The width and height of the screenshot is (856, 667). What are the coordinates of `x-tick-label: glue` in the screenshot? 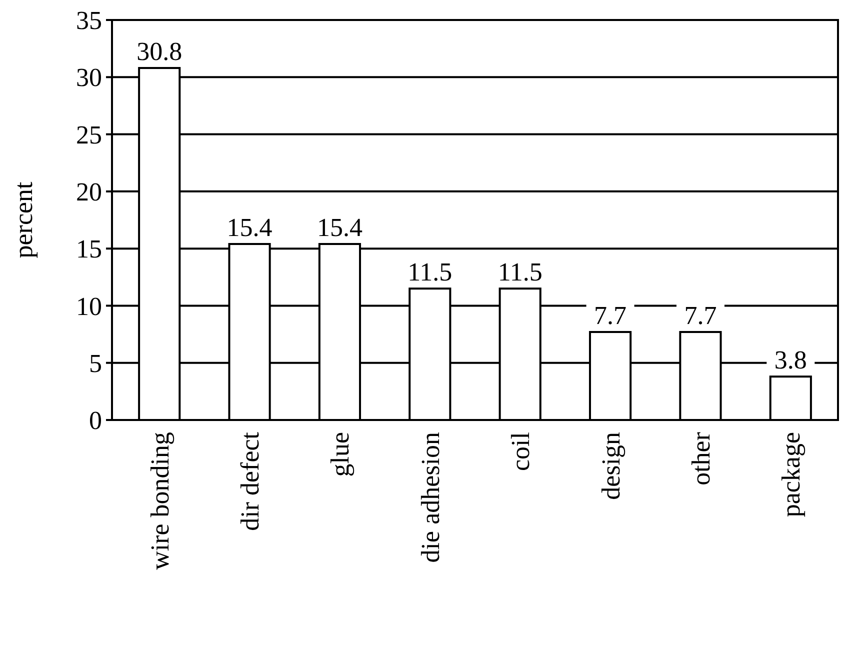 It's located at (340, 454).